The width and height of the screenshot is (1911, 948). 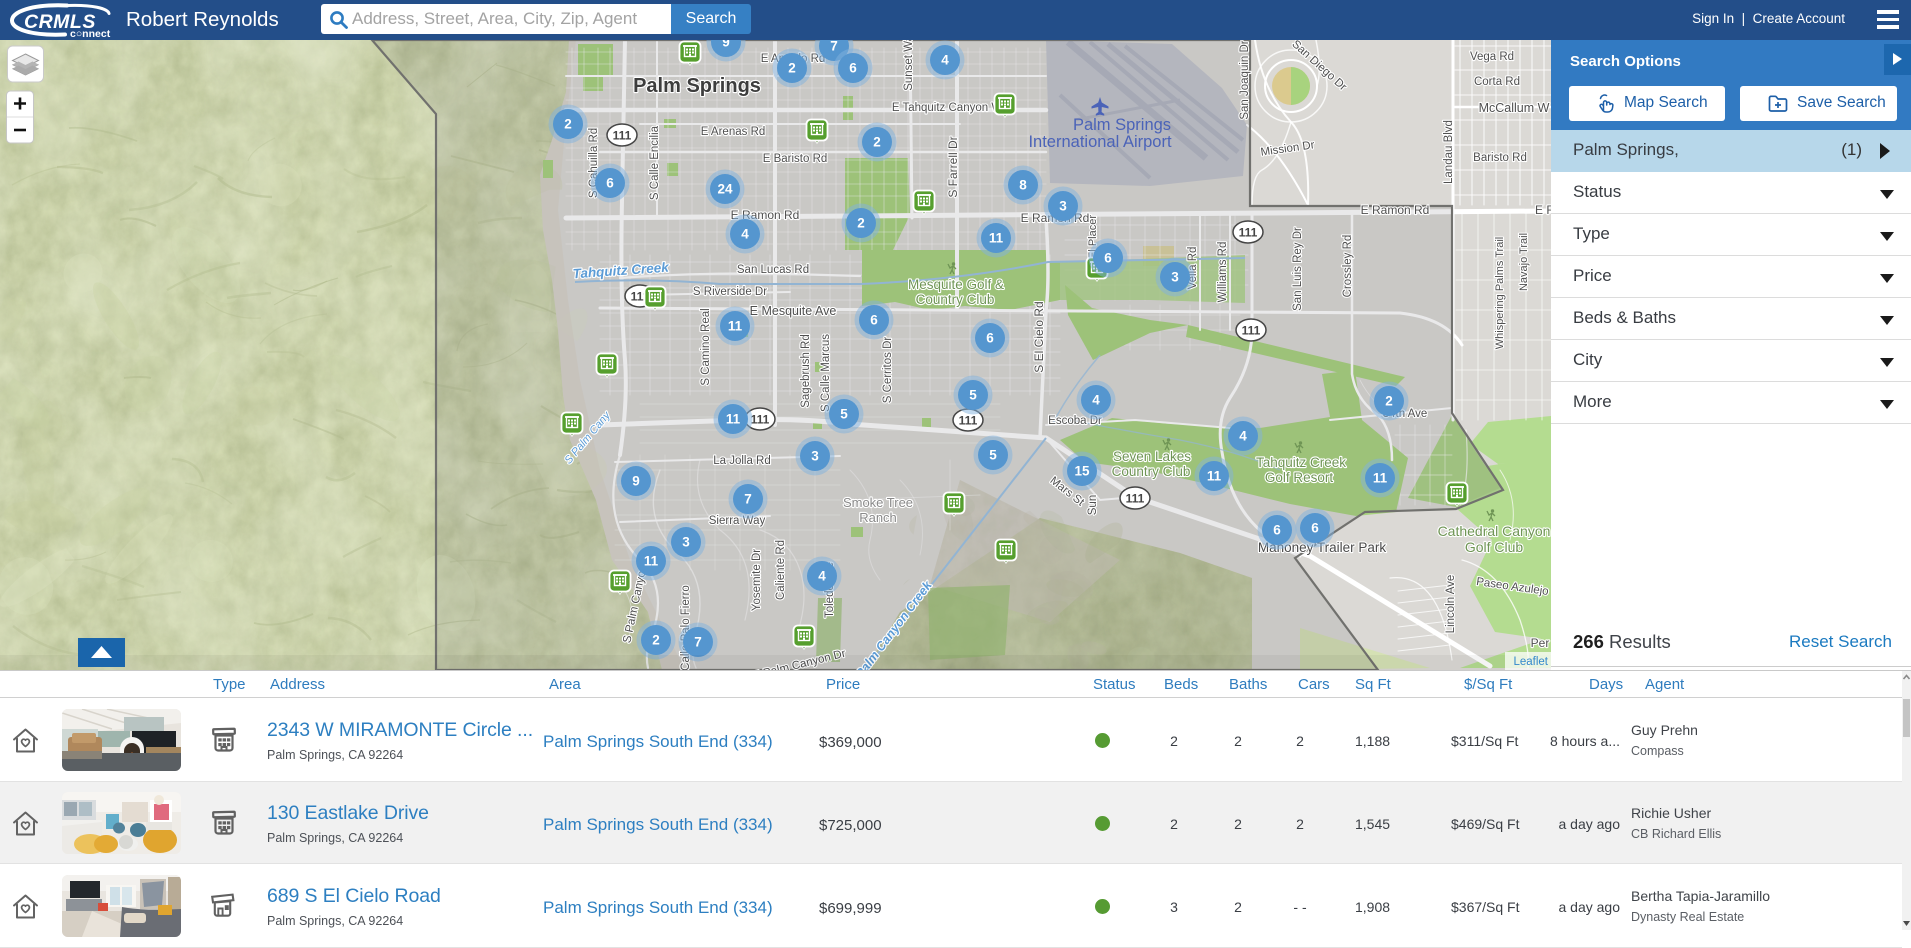 What do you see at coordinates (90, 33) in the screenshot?
I see `svg-text: c○nnect` at bounding box center [90, 33].